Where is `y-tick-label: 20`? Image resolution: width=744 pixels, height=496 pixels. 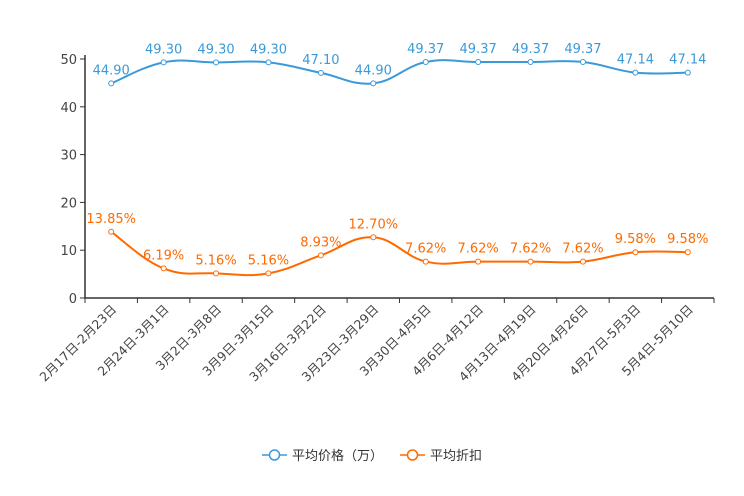 y-tick-label: 20 is located at coordinates (68, 203).